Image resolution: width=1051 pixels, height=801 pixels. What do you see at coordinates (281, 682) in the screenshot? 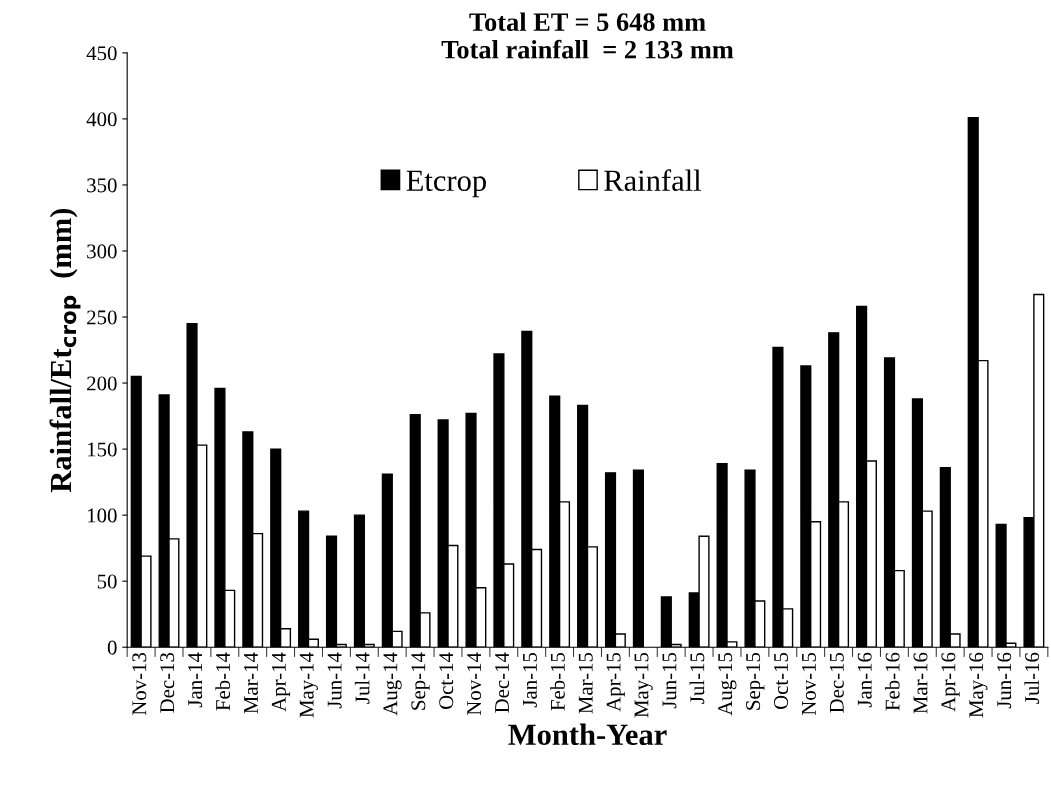
I see `x-tick-label: Apr-14` at bounding box center [281, 682].